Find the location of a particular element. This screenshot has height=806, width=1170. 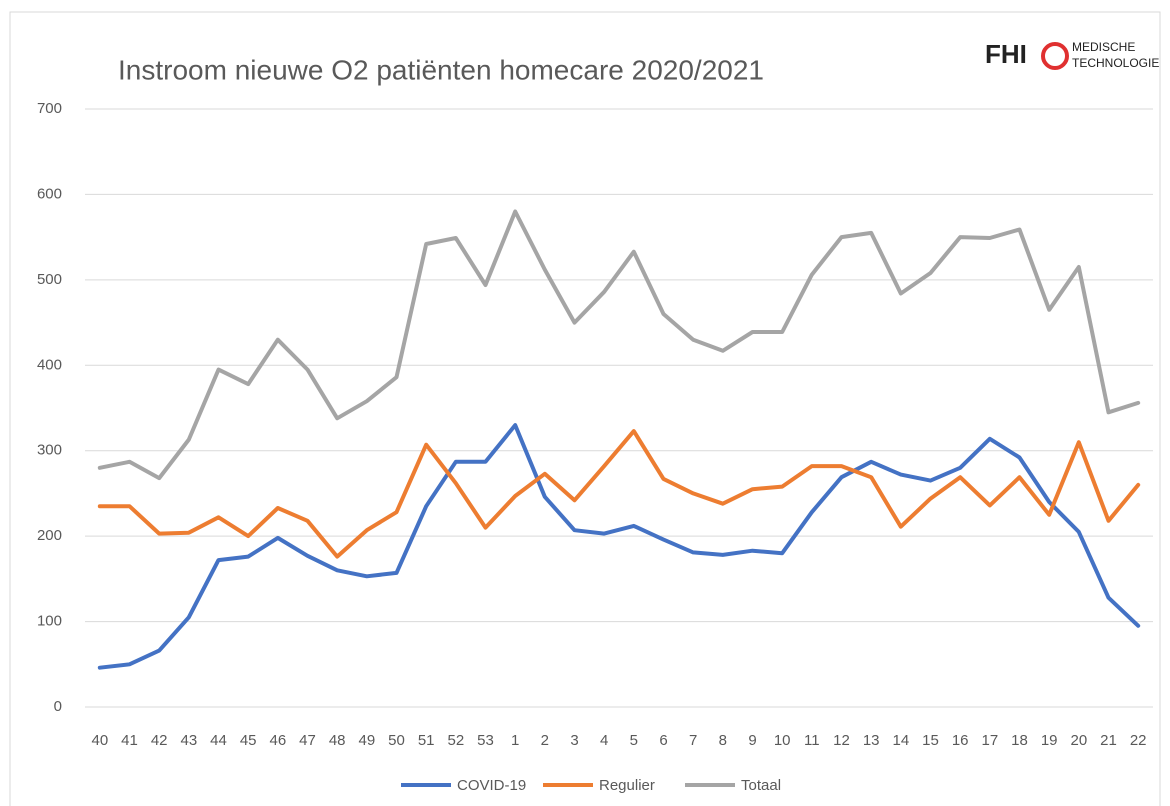

y-tick-label: 300 is located at coordinates (49, 450).